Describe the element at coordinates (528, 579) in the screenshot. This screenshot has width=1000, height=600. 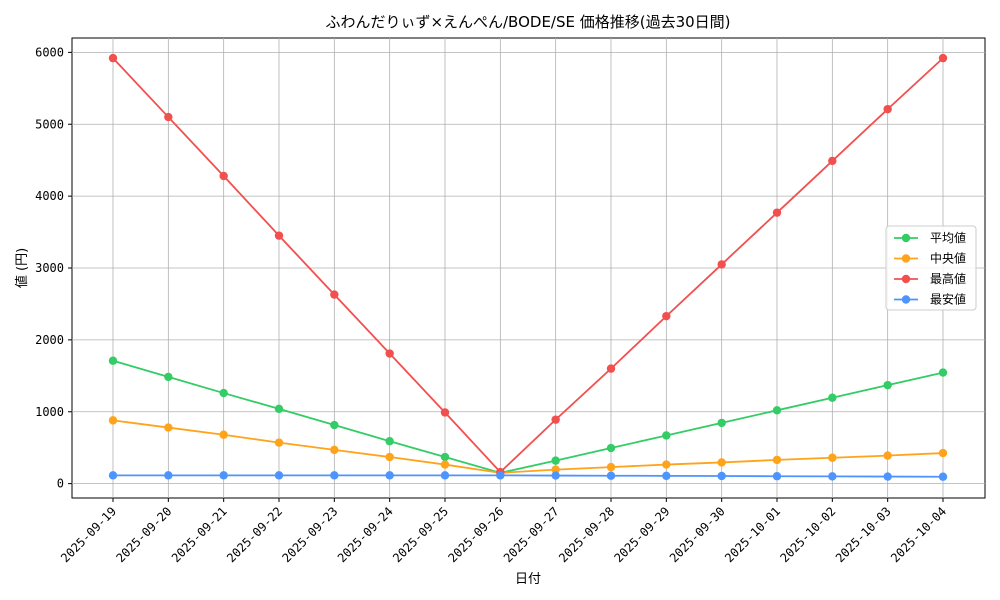
I see `x-axis-title: 日付` at that location.